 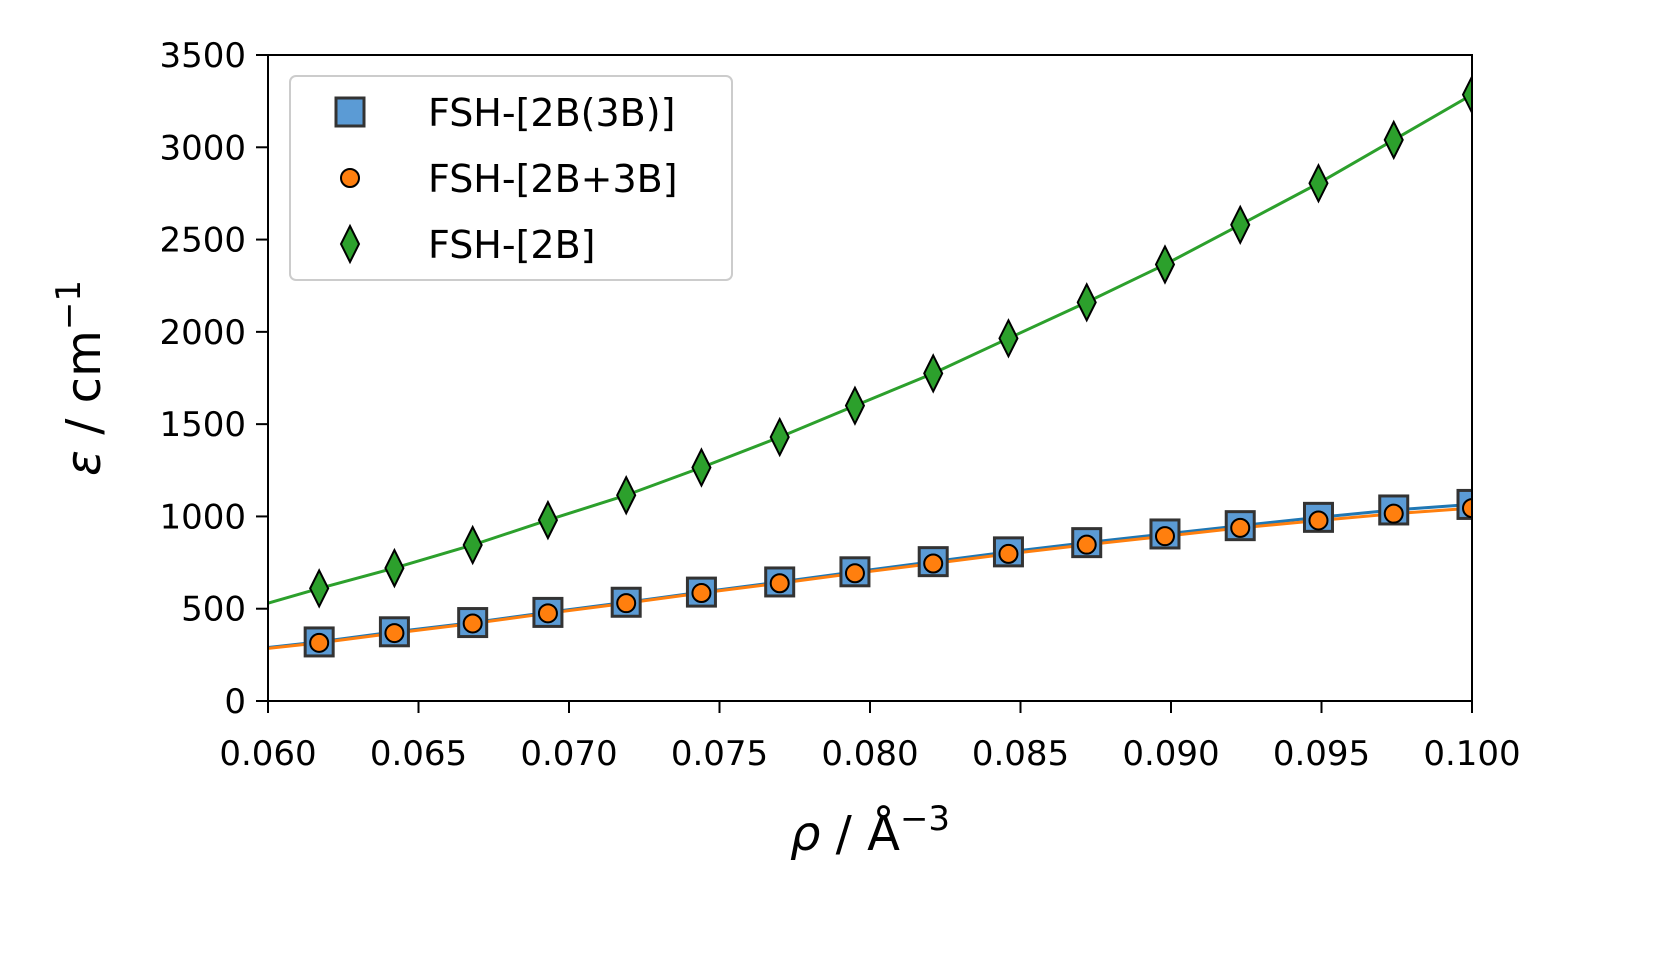 I want to click on y-axis-ticks: 0 500 1000 1500 2000 2500 3000 3500, so click(x=213, y=379).